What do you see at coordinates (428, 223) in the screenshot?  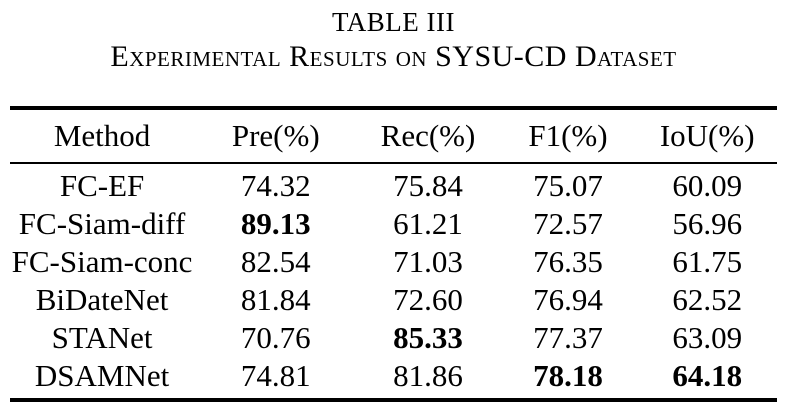 I see `value-cell: 61.21` at bounding box center [428, 223].